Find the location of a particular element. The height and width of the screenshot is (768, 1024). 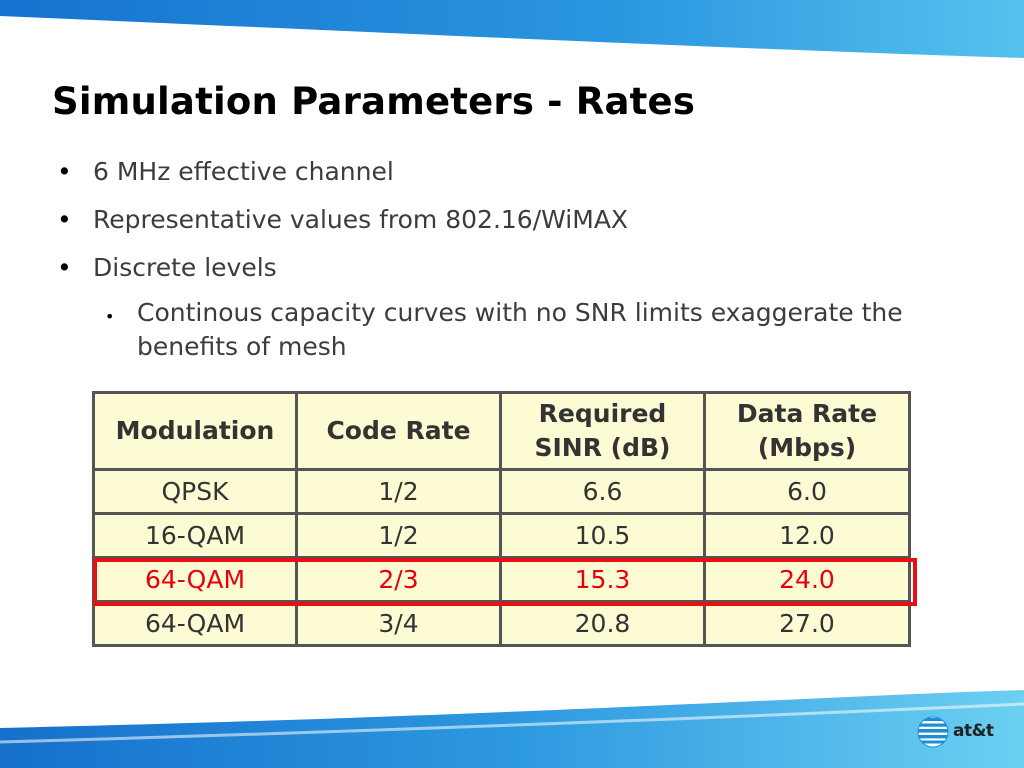

table-row: 16-QAM 1/2 10.5 12.0 is located at coordinates (501, 535).